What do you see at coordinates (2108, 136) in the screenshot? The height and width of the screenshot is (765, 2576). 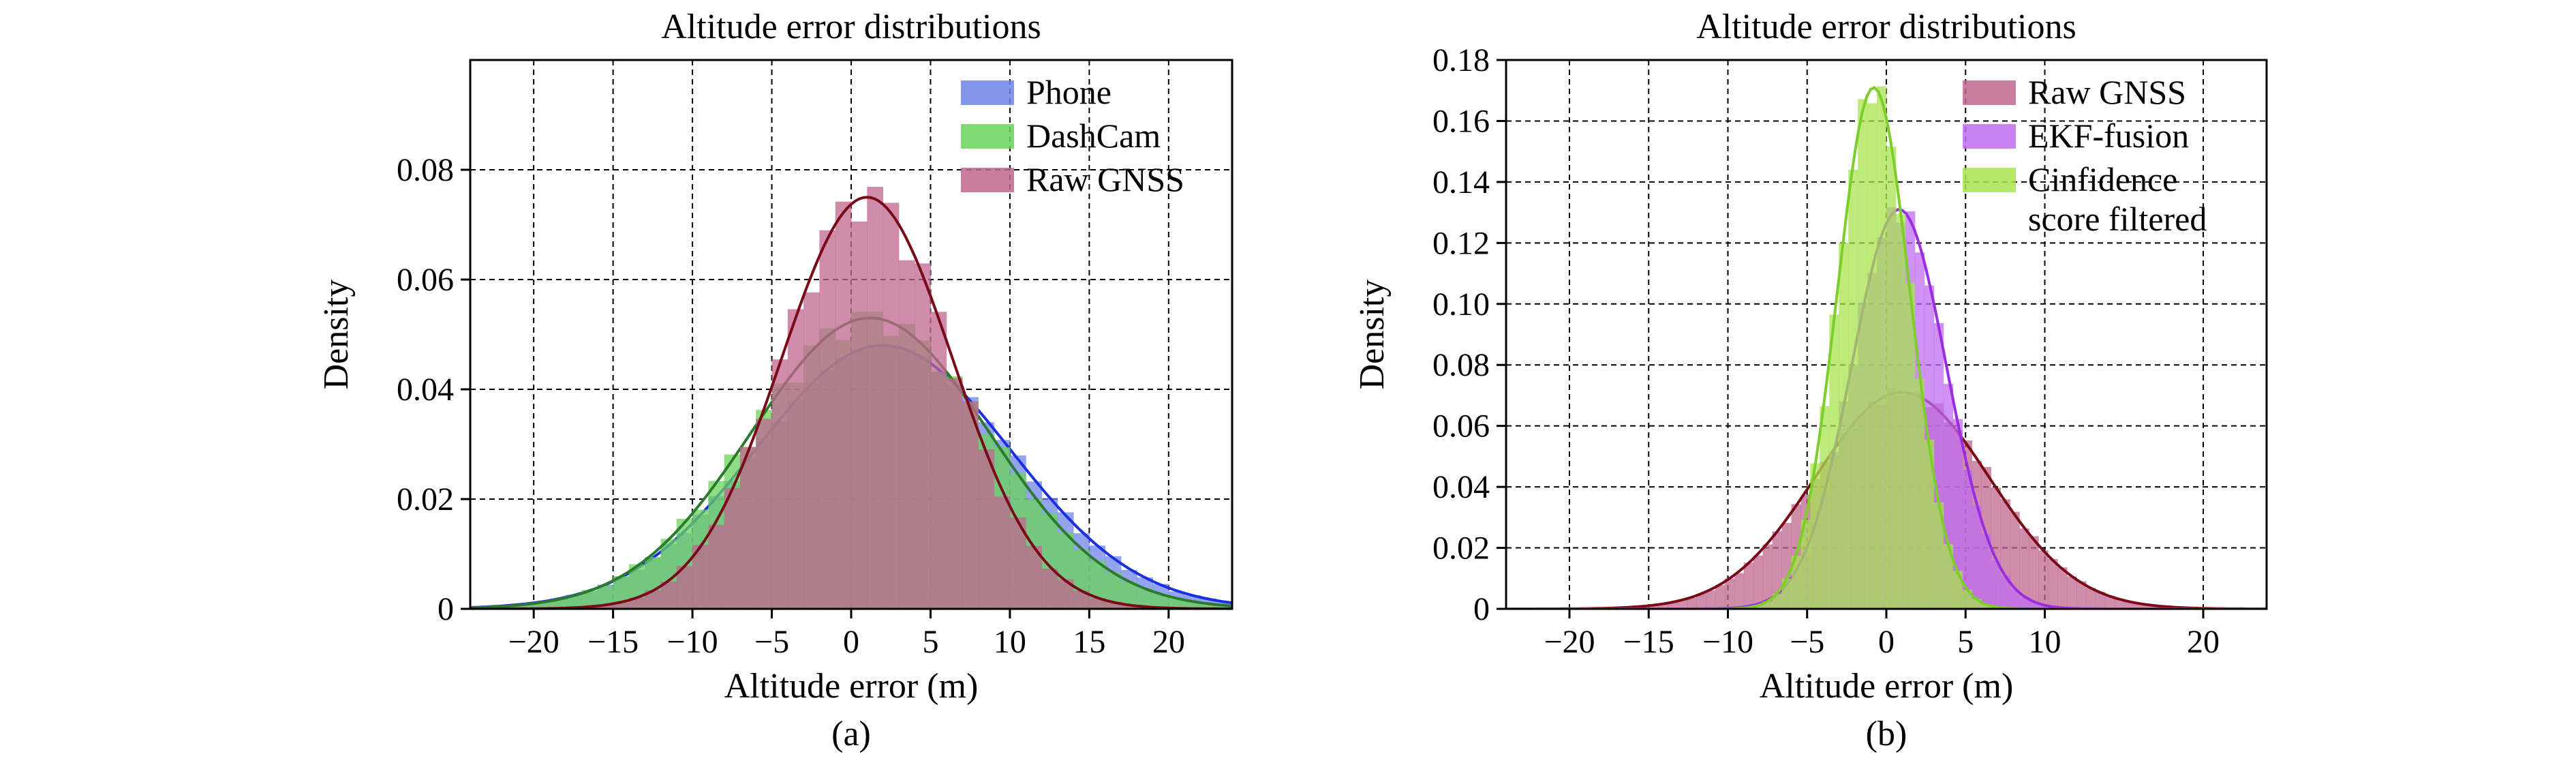 I see `legend-label: EKF-fusion` at bounding box center [2108, 136].